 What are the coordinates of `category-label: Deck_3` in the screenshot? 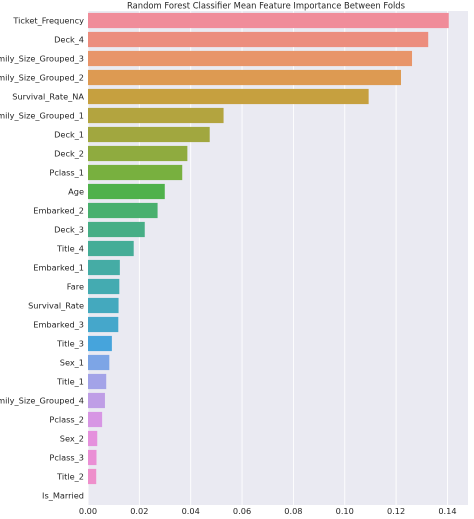 It's located at (69, 230).